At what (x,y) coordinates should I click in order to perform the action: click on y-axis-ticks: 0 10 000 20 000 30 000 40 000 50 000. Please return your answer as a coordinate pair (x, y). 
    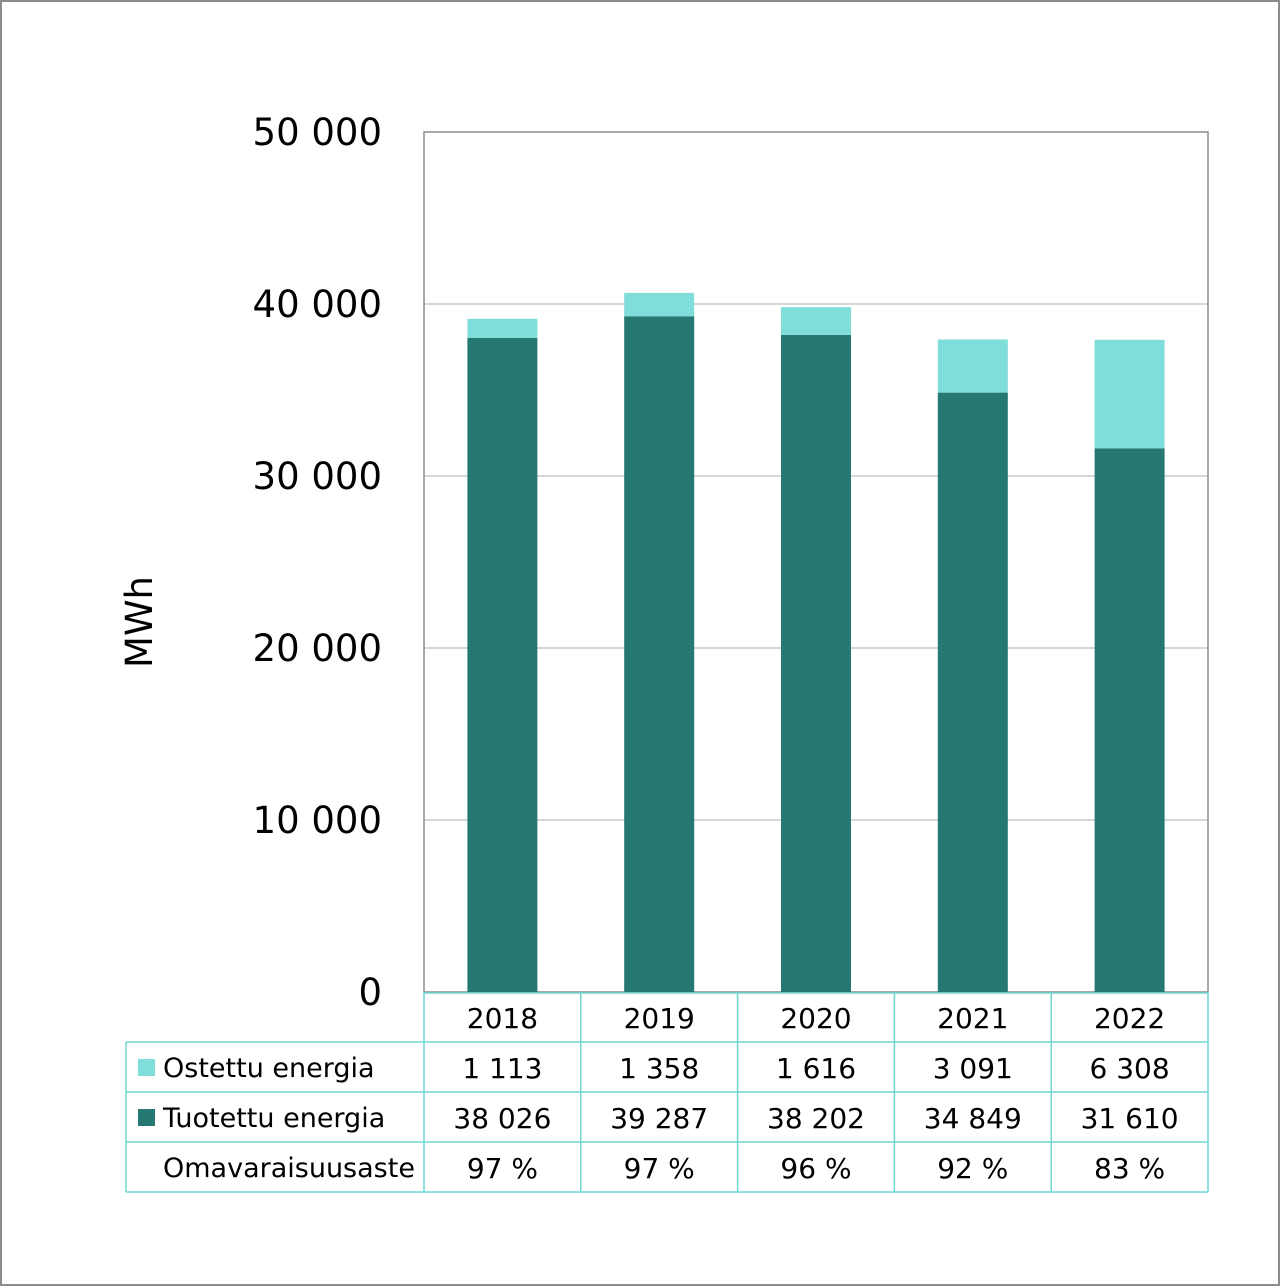
    Looking at the image, I should click on (317, 562).